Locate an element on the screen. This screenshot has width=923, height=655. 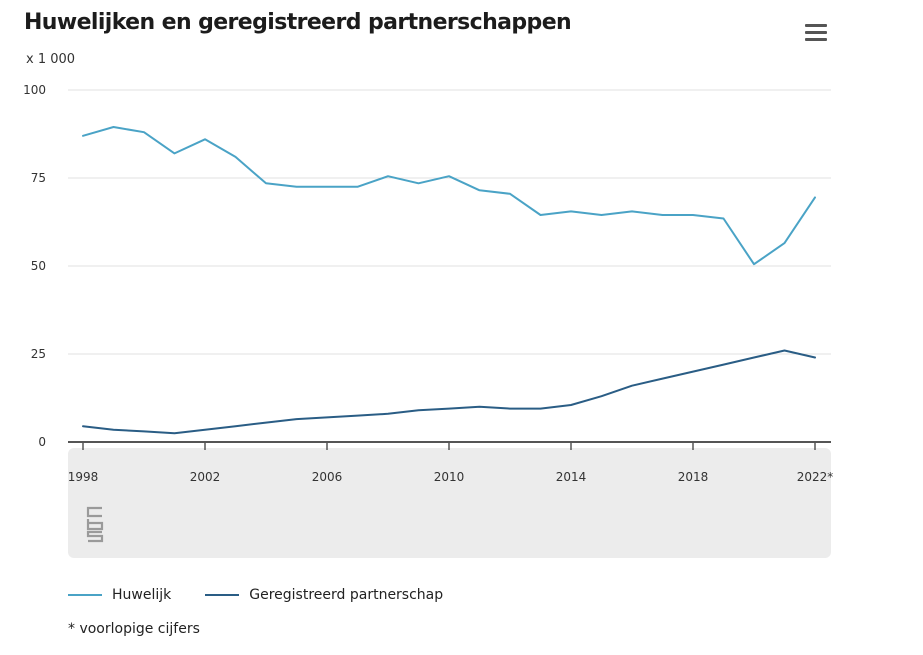
x-tick-label: 2018 is located at coordinates (693, 477).